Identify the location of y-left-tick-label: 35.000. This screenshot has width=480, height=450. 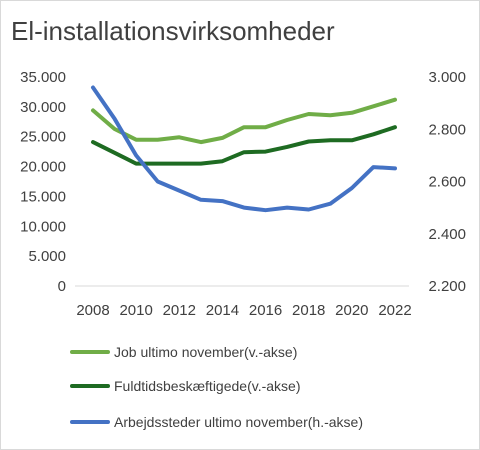
(43, 77).